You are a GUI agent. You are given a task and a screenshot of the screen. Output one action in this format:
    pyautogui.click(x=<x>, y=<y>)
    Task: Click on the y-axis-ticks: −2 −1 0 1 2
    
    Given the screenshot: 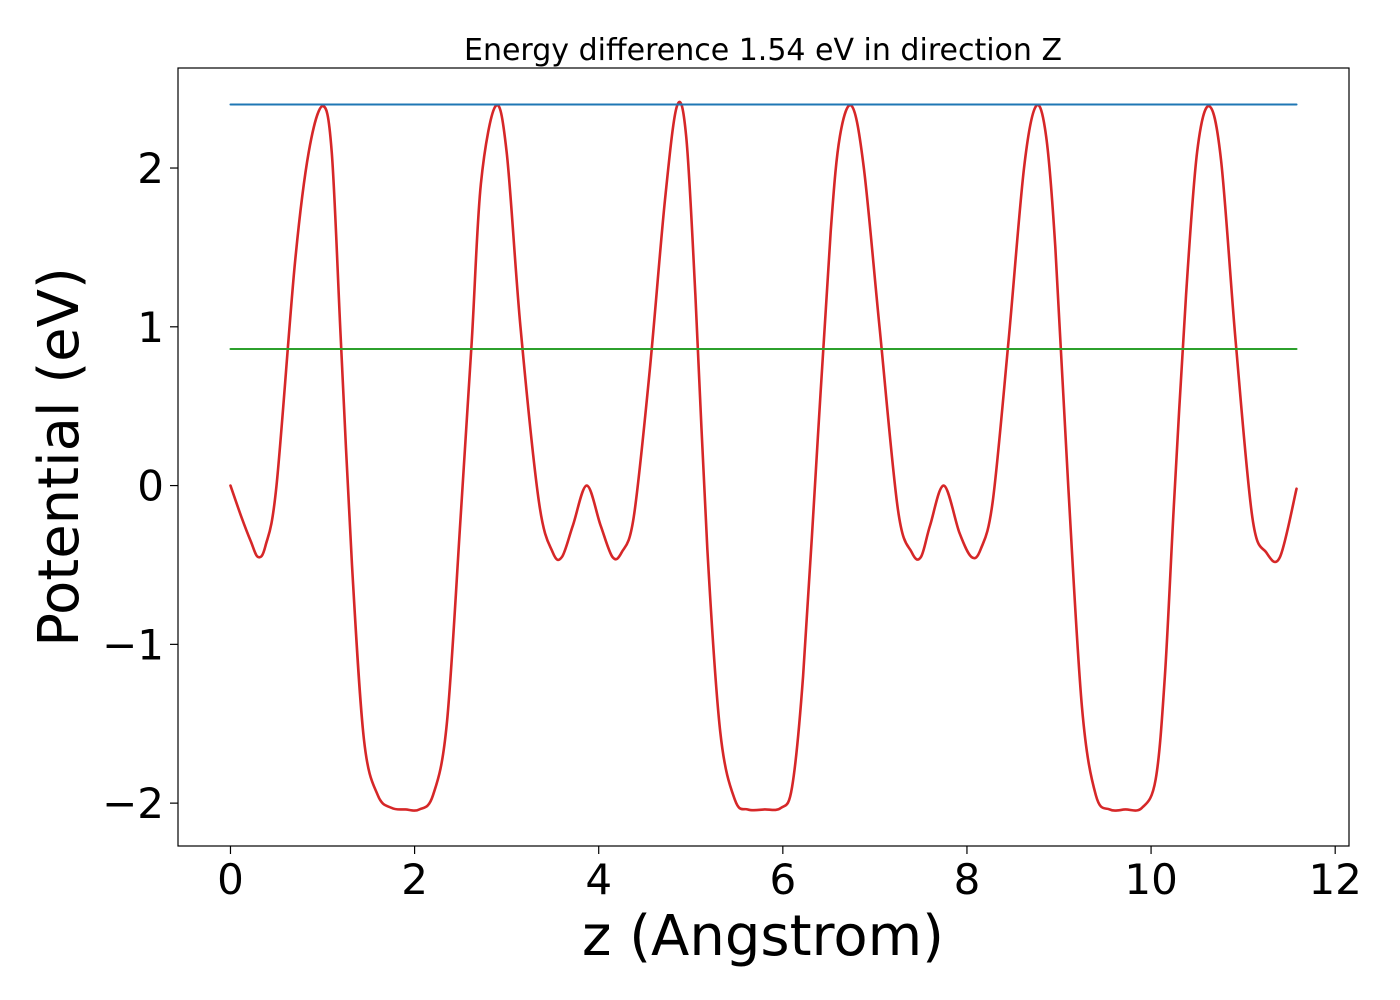 What is the action you would take?
    pyautogui.click(x=140, y=486)
    